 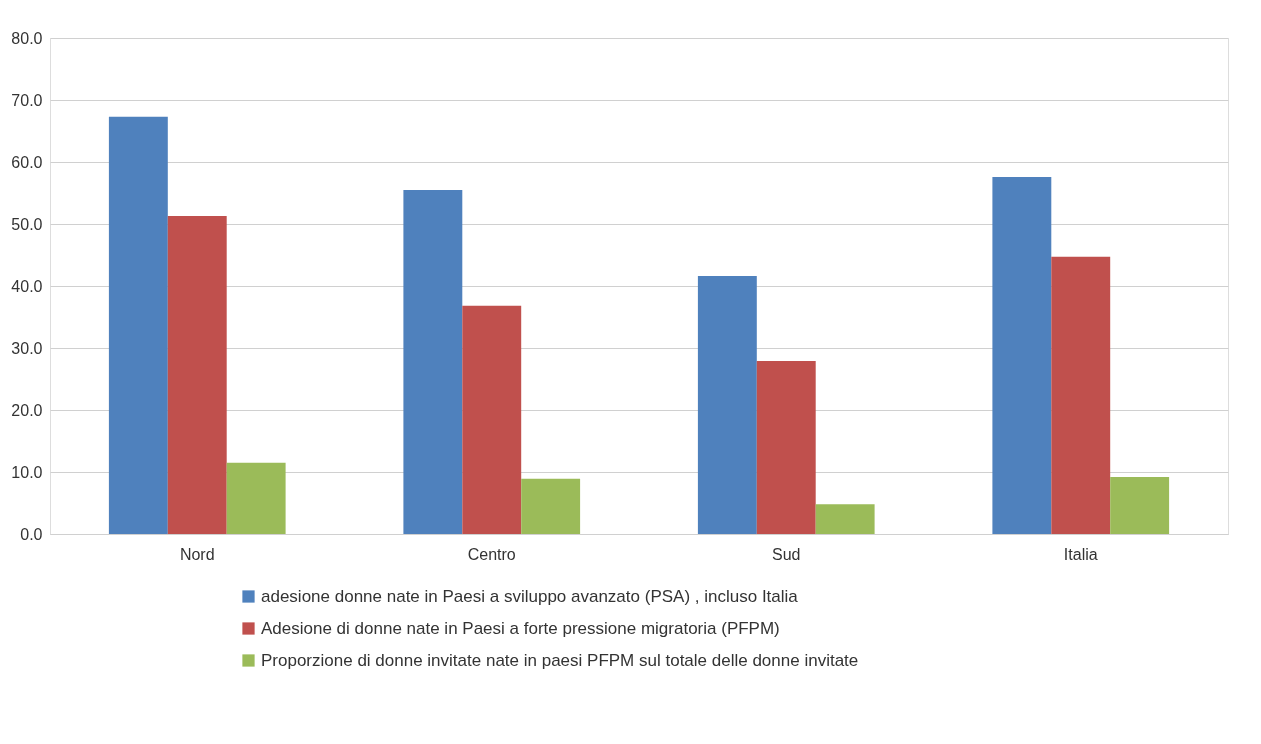 What do you see at coordinates (197, 554) in the screenshot?
I see `x-tick-label: Nord` at bounding box center [197, 554].